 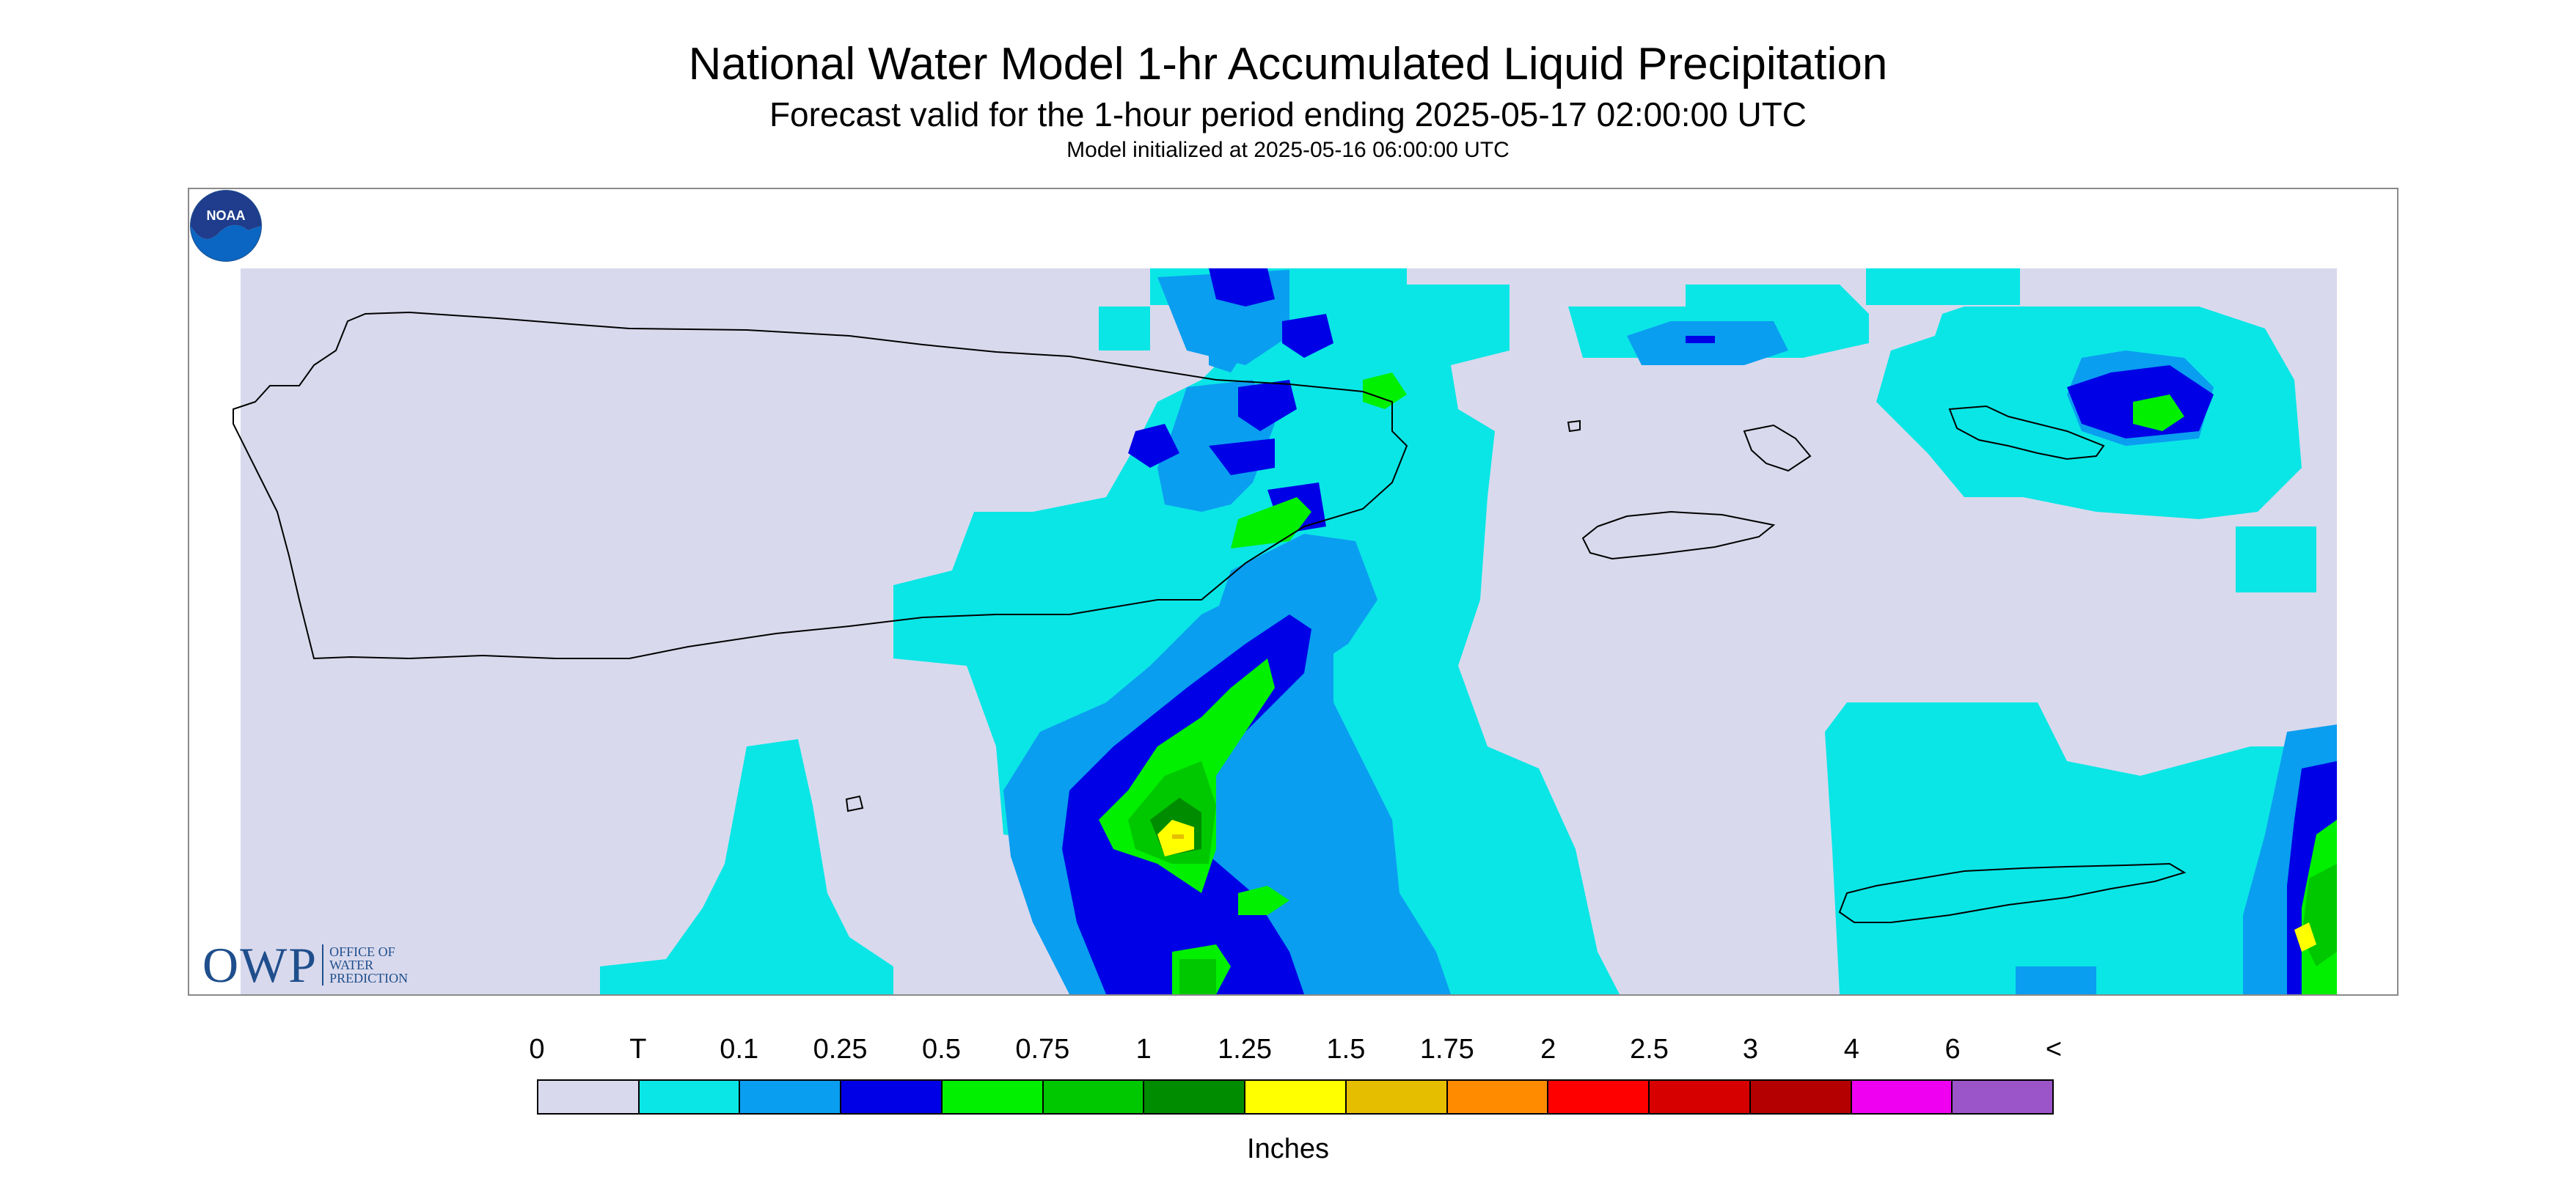 What do you see at coordinates (1750, 1049) in the screenshot?
I see `legend-label: 3` at bounding box center [1750, 1049].